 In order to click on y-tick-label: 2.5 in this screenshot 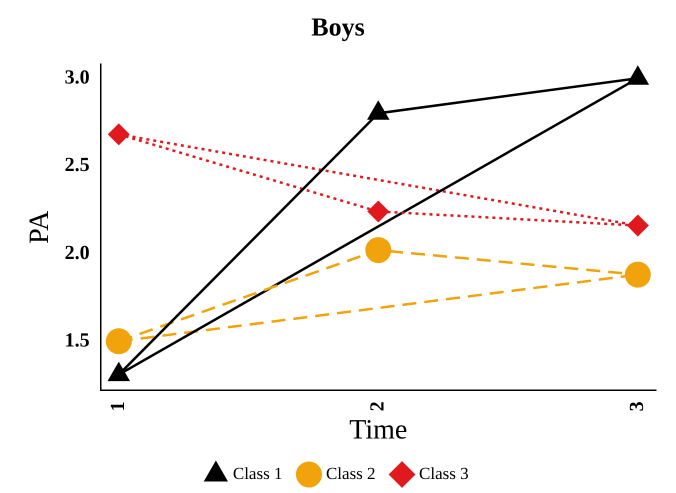, I will do `click(77, 165)`.